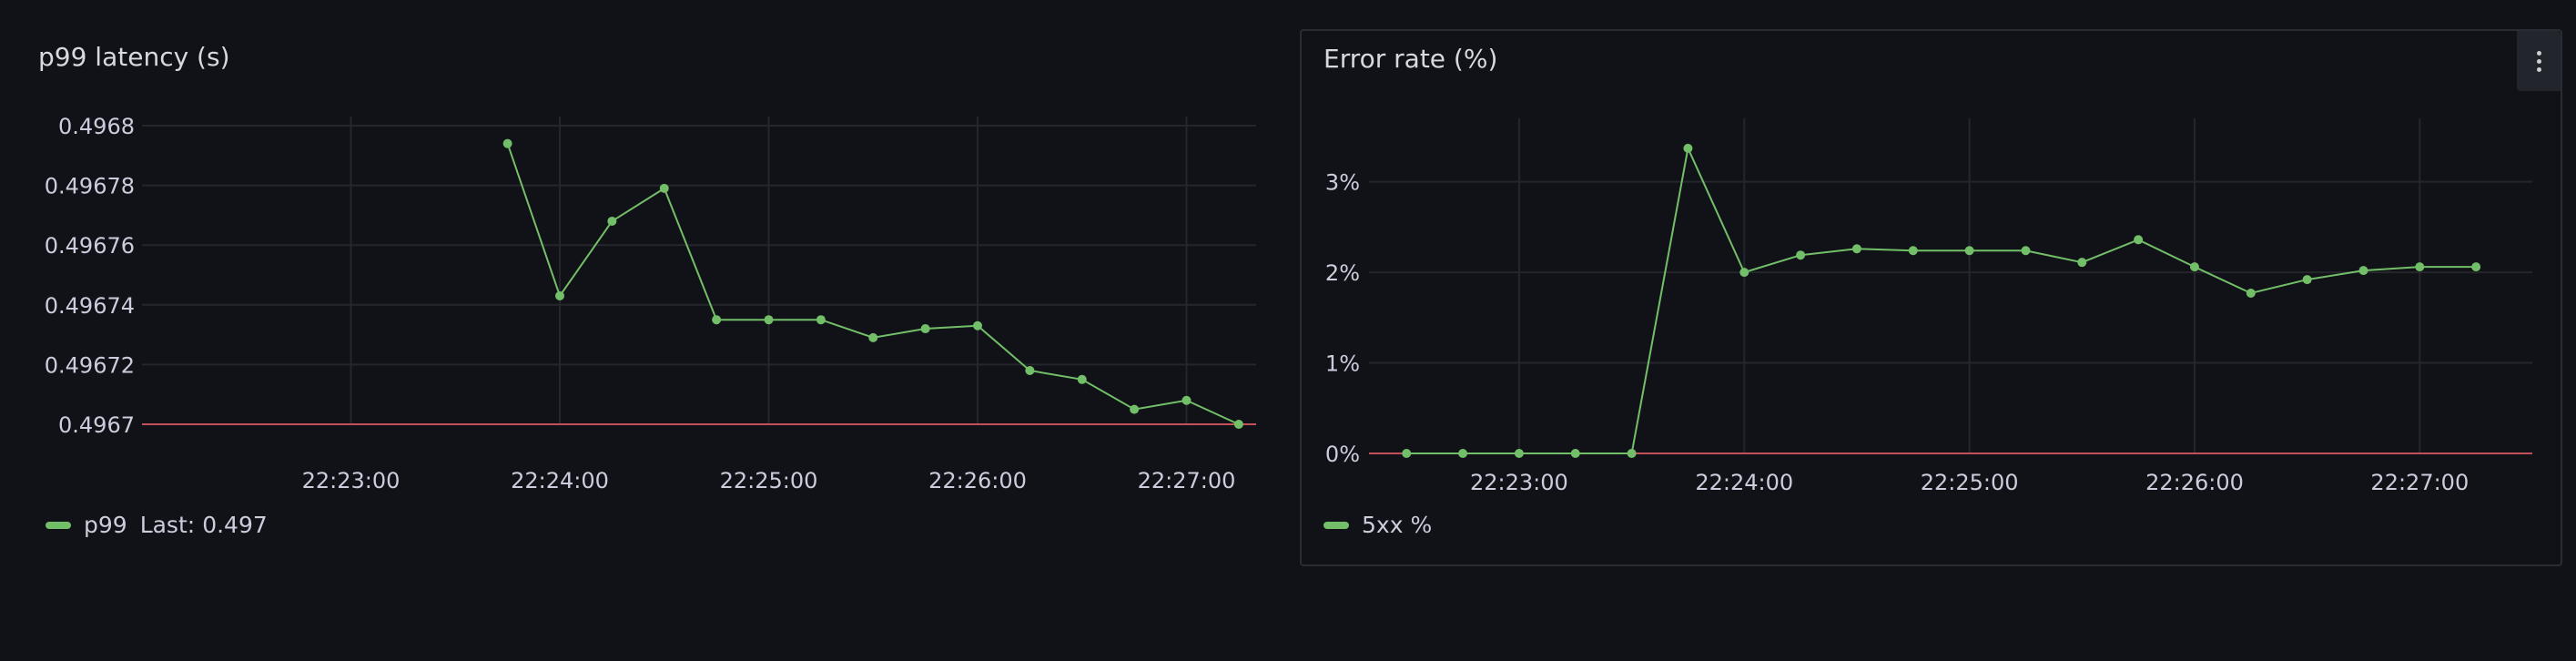  What do you see at coordinates (1342, 183) in the screenshot?
I see `y-tick-label: 3%` at bounding box center [1342, 183].